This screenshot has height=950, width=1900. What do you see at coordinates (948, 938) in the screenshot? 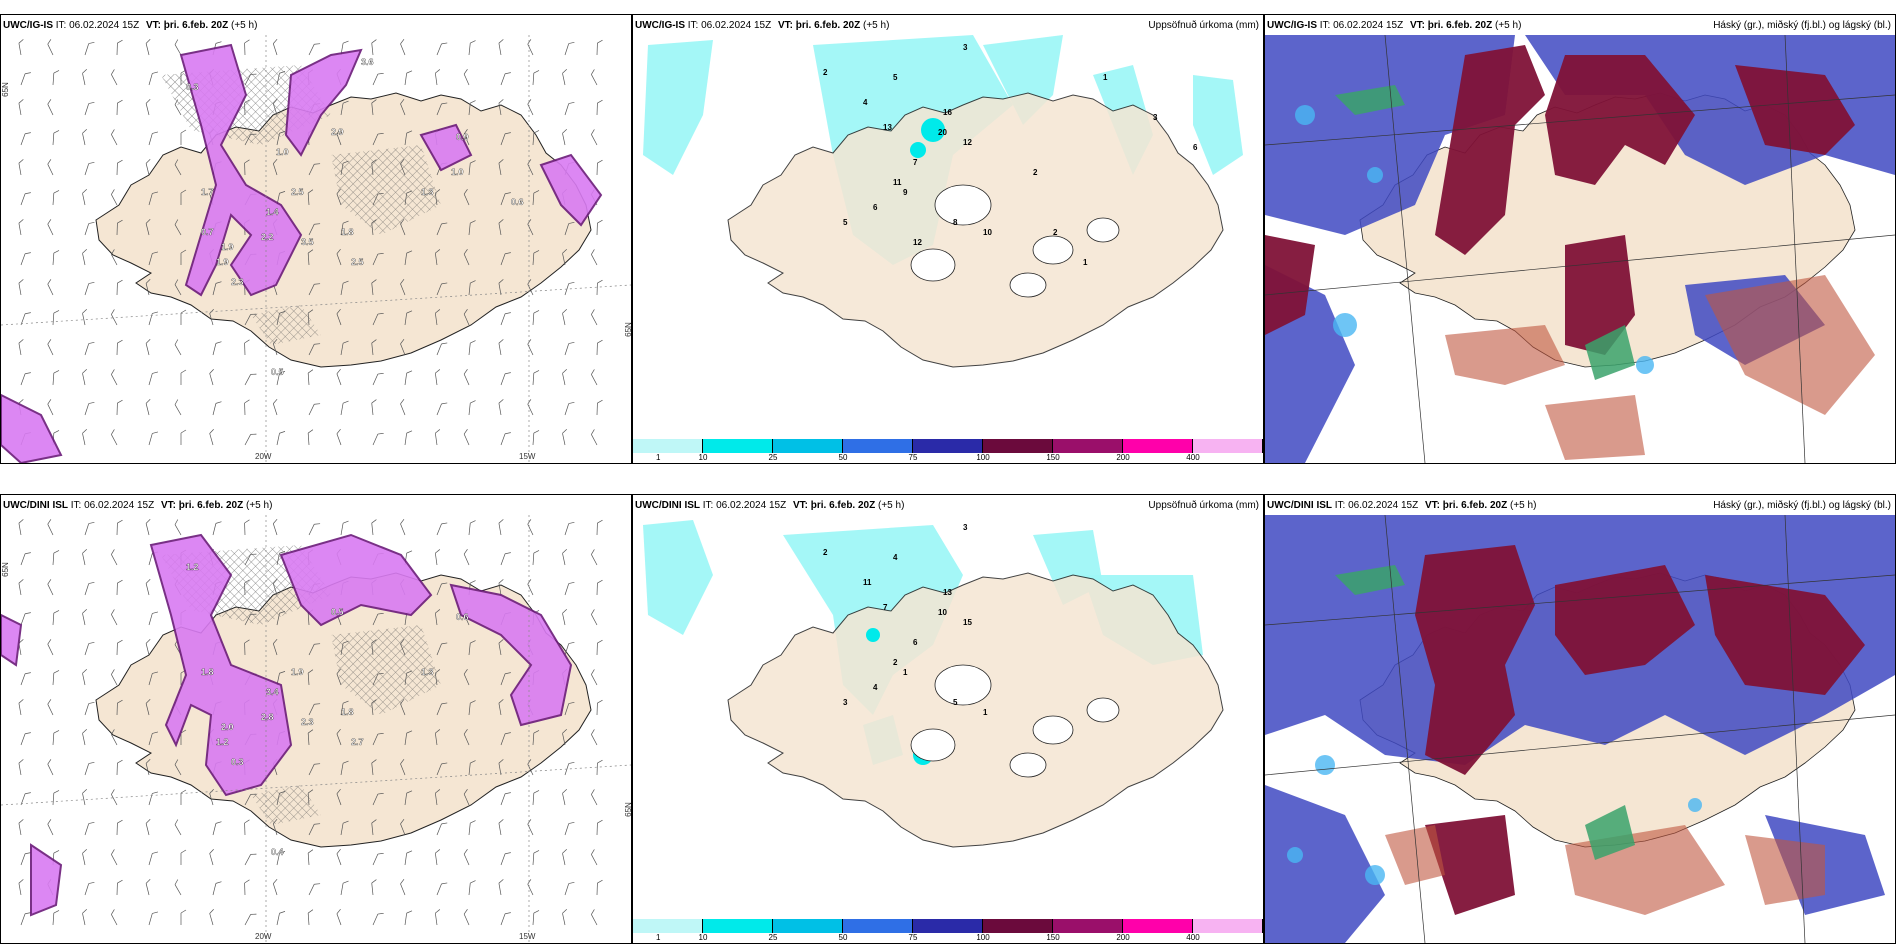
I see `colorbar-ticks: 1 10 25 50 75 100 150 200 400` at bounding box center [948, 938].